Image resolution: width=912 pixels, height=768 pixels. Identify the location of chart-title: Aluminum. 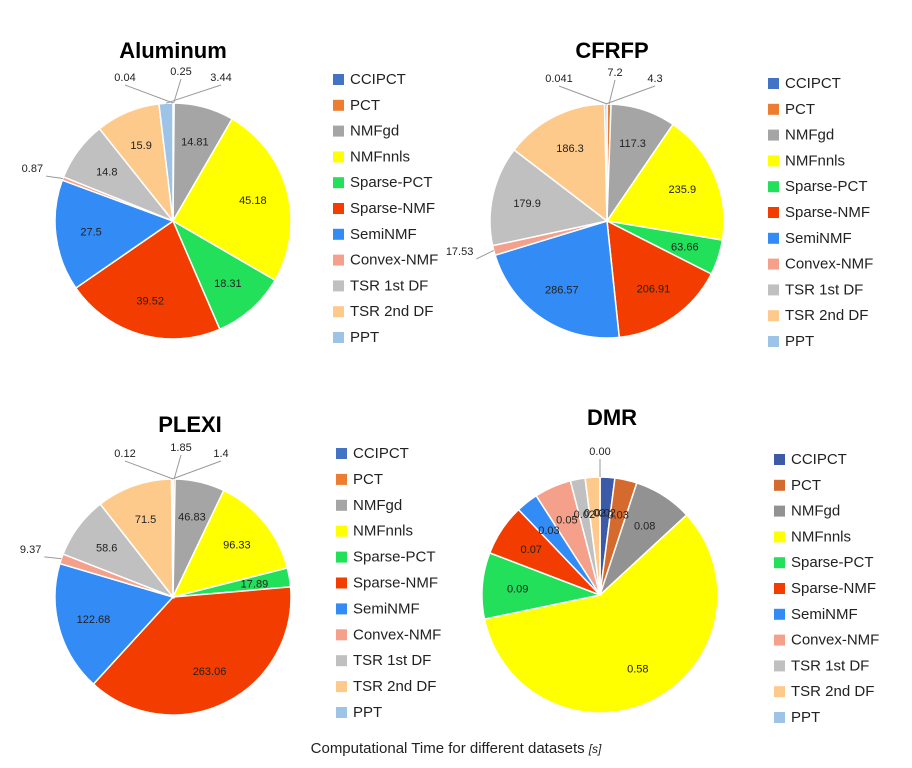
(173, 50).